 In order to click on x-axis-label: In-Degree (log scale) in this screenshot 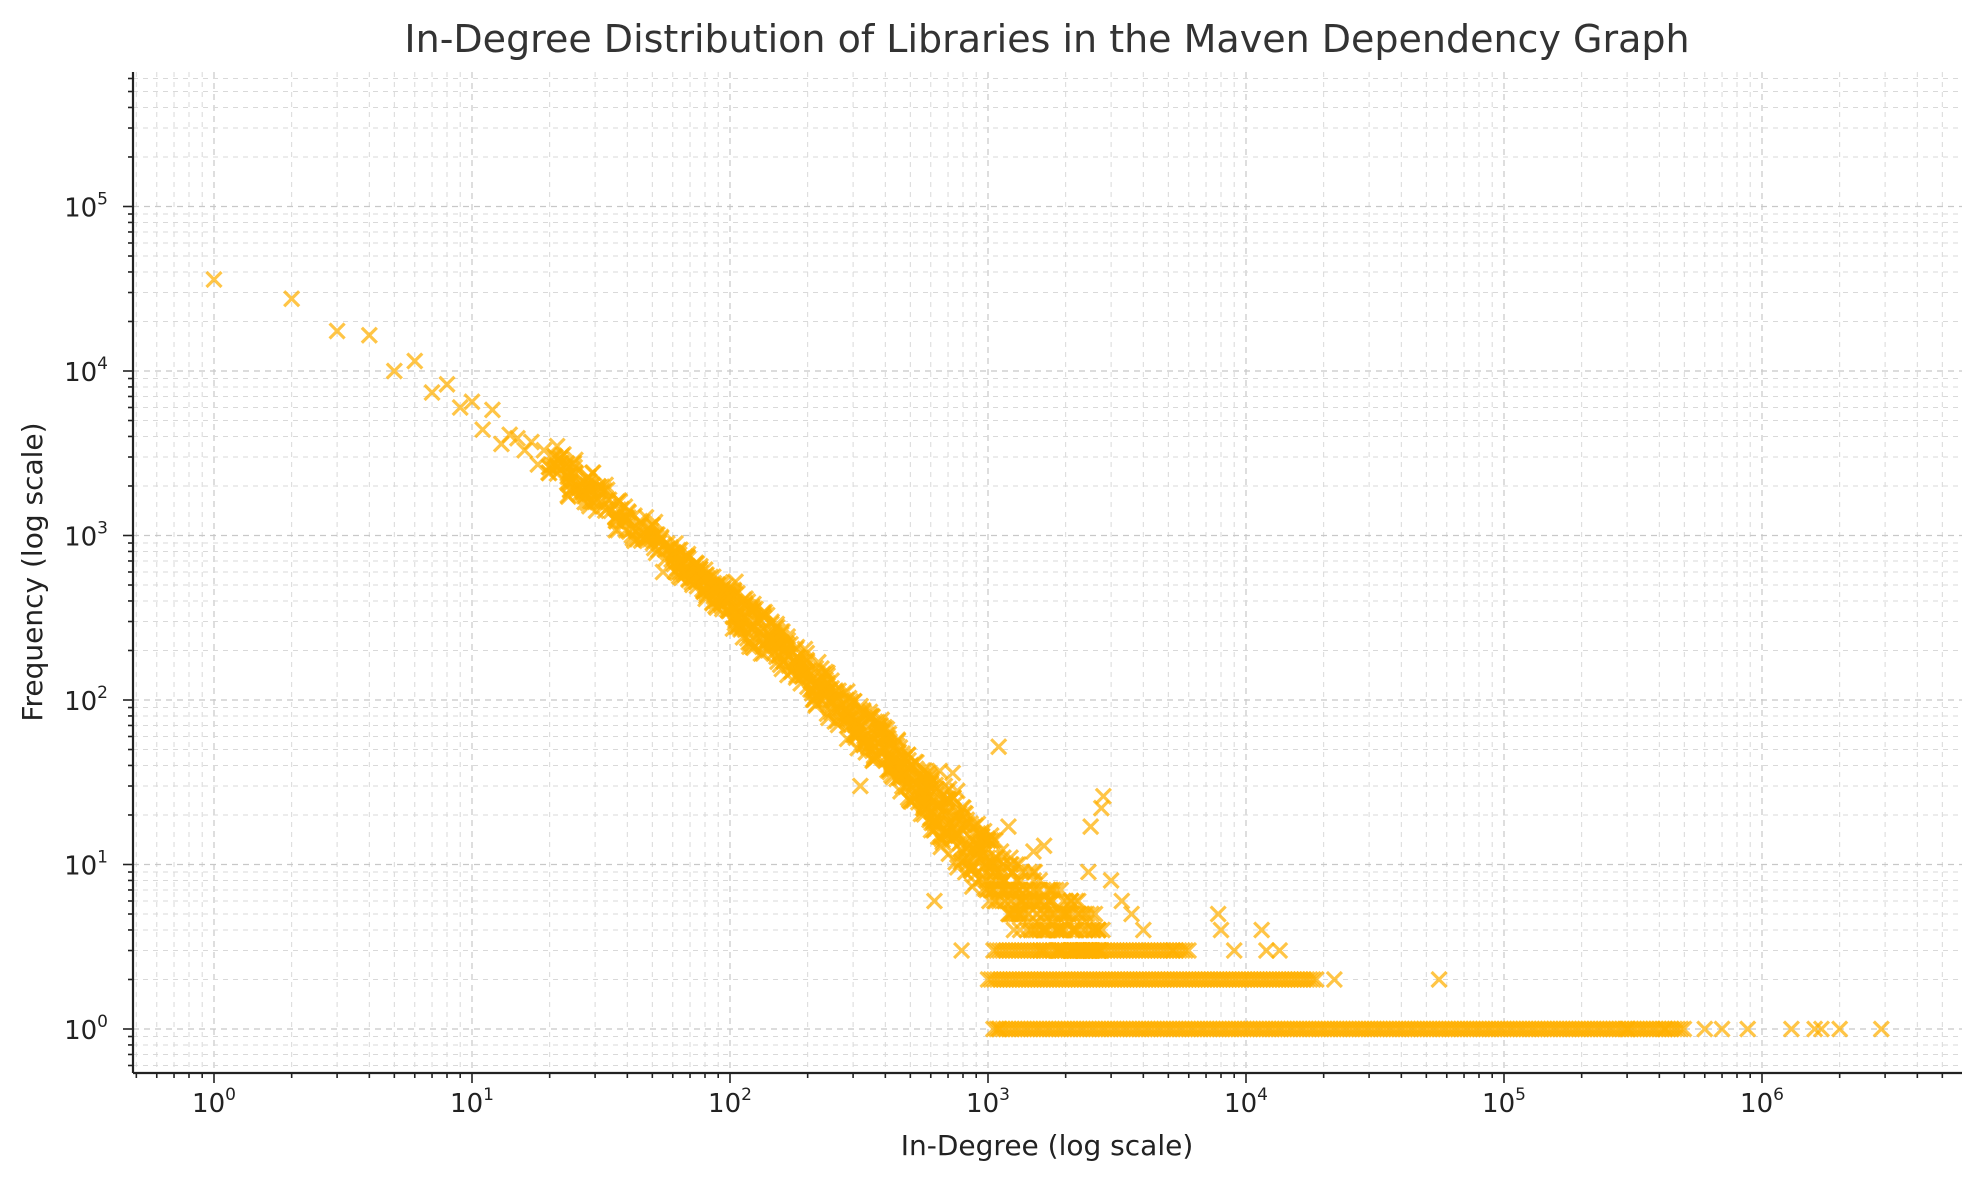, I will do `click(1047, 1145)`.